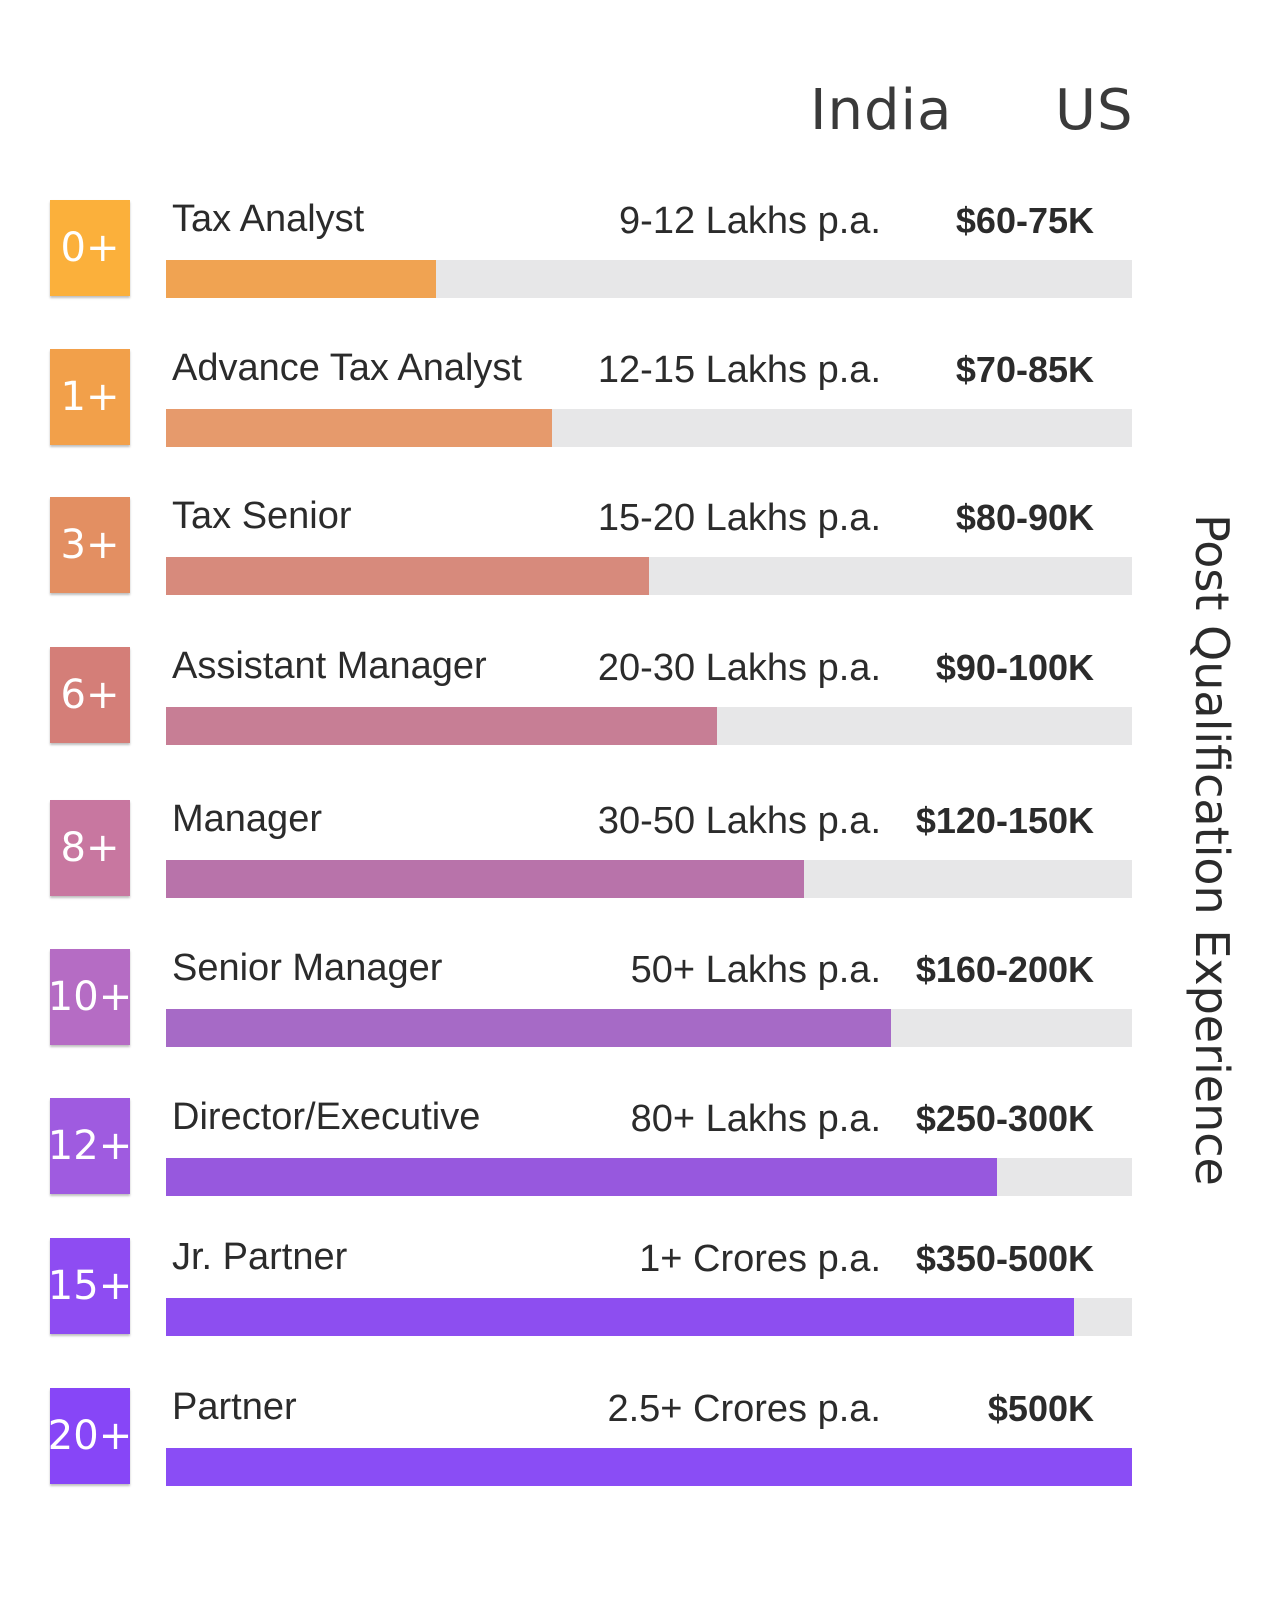  I want to click on india-salary-label: 2.5+ Crores p.a., so click(744, 1409).